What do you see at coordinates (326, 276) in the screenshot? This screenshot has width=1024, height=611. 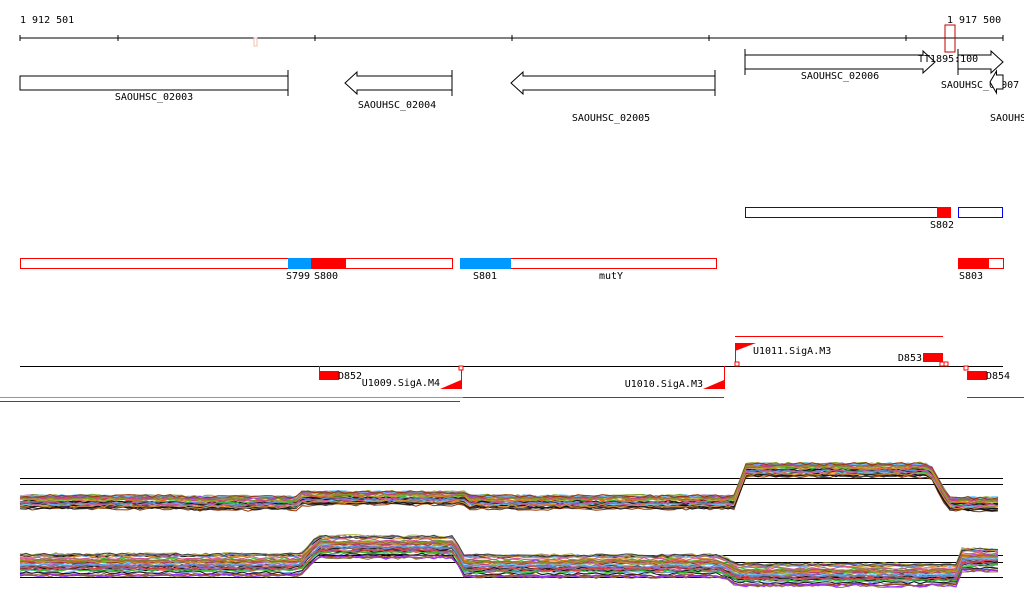 I see `segment-label: S800` at bounding box center [326, 276].